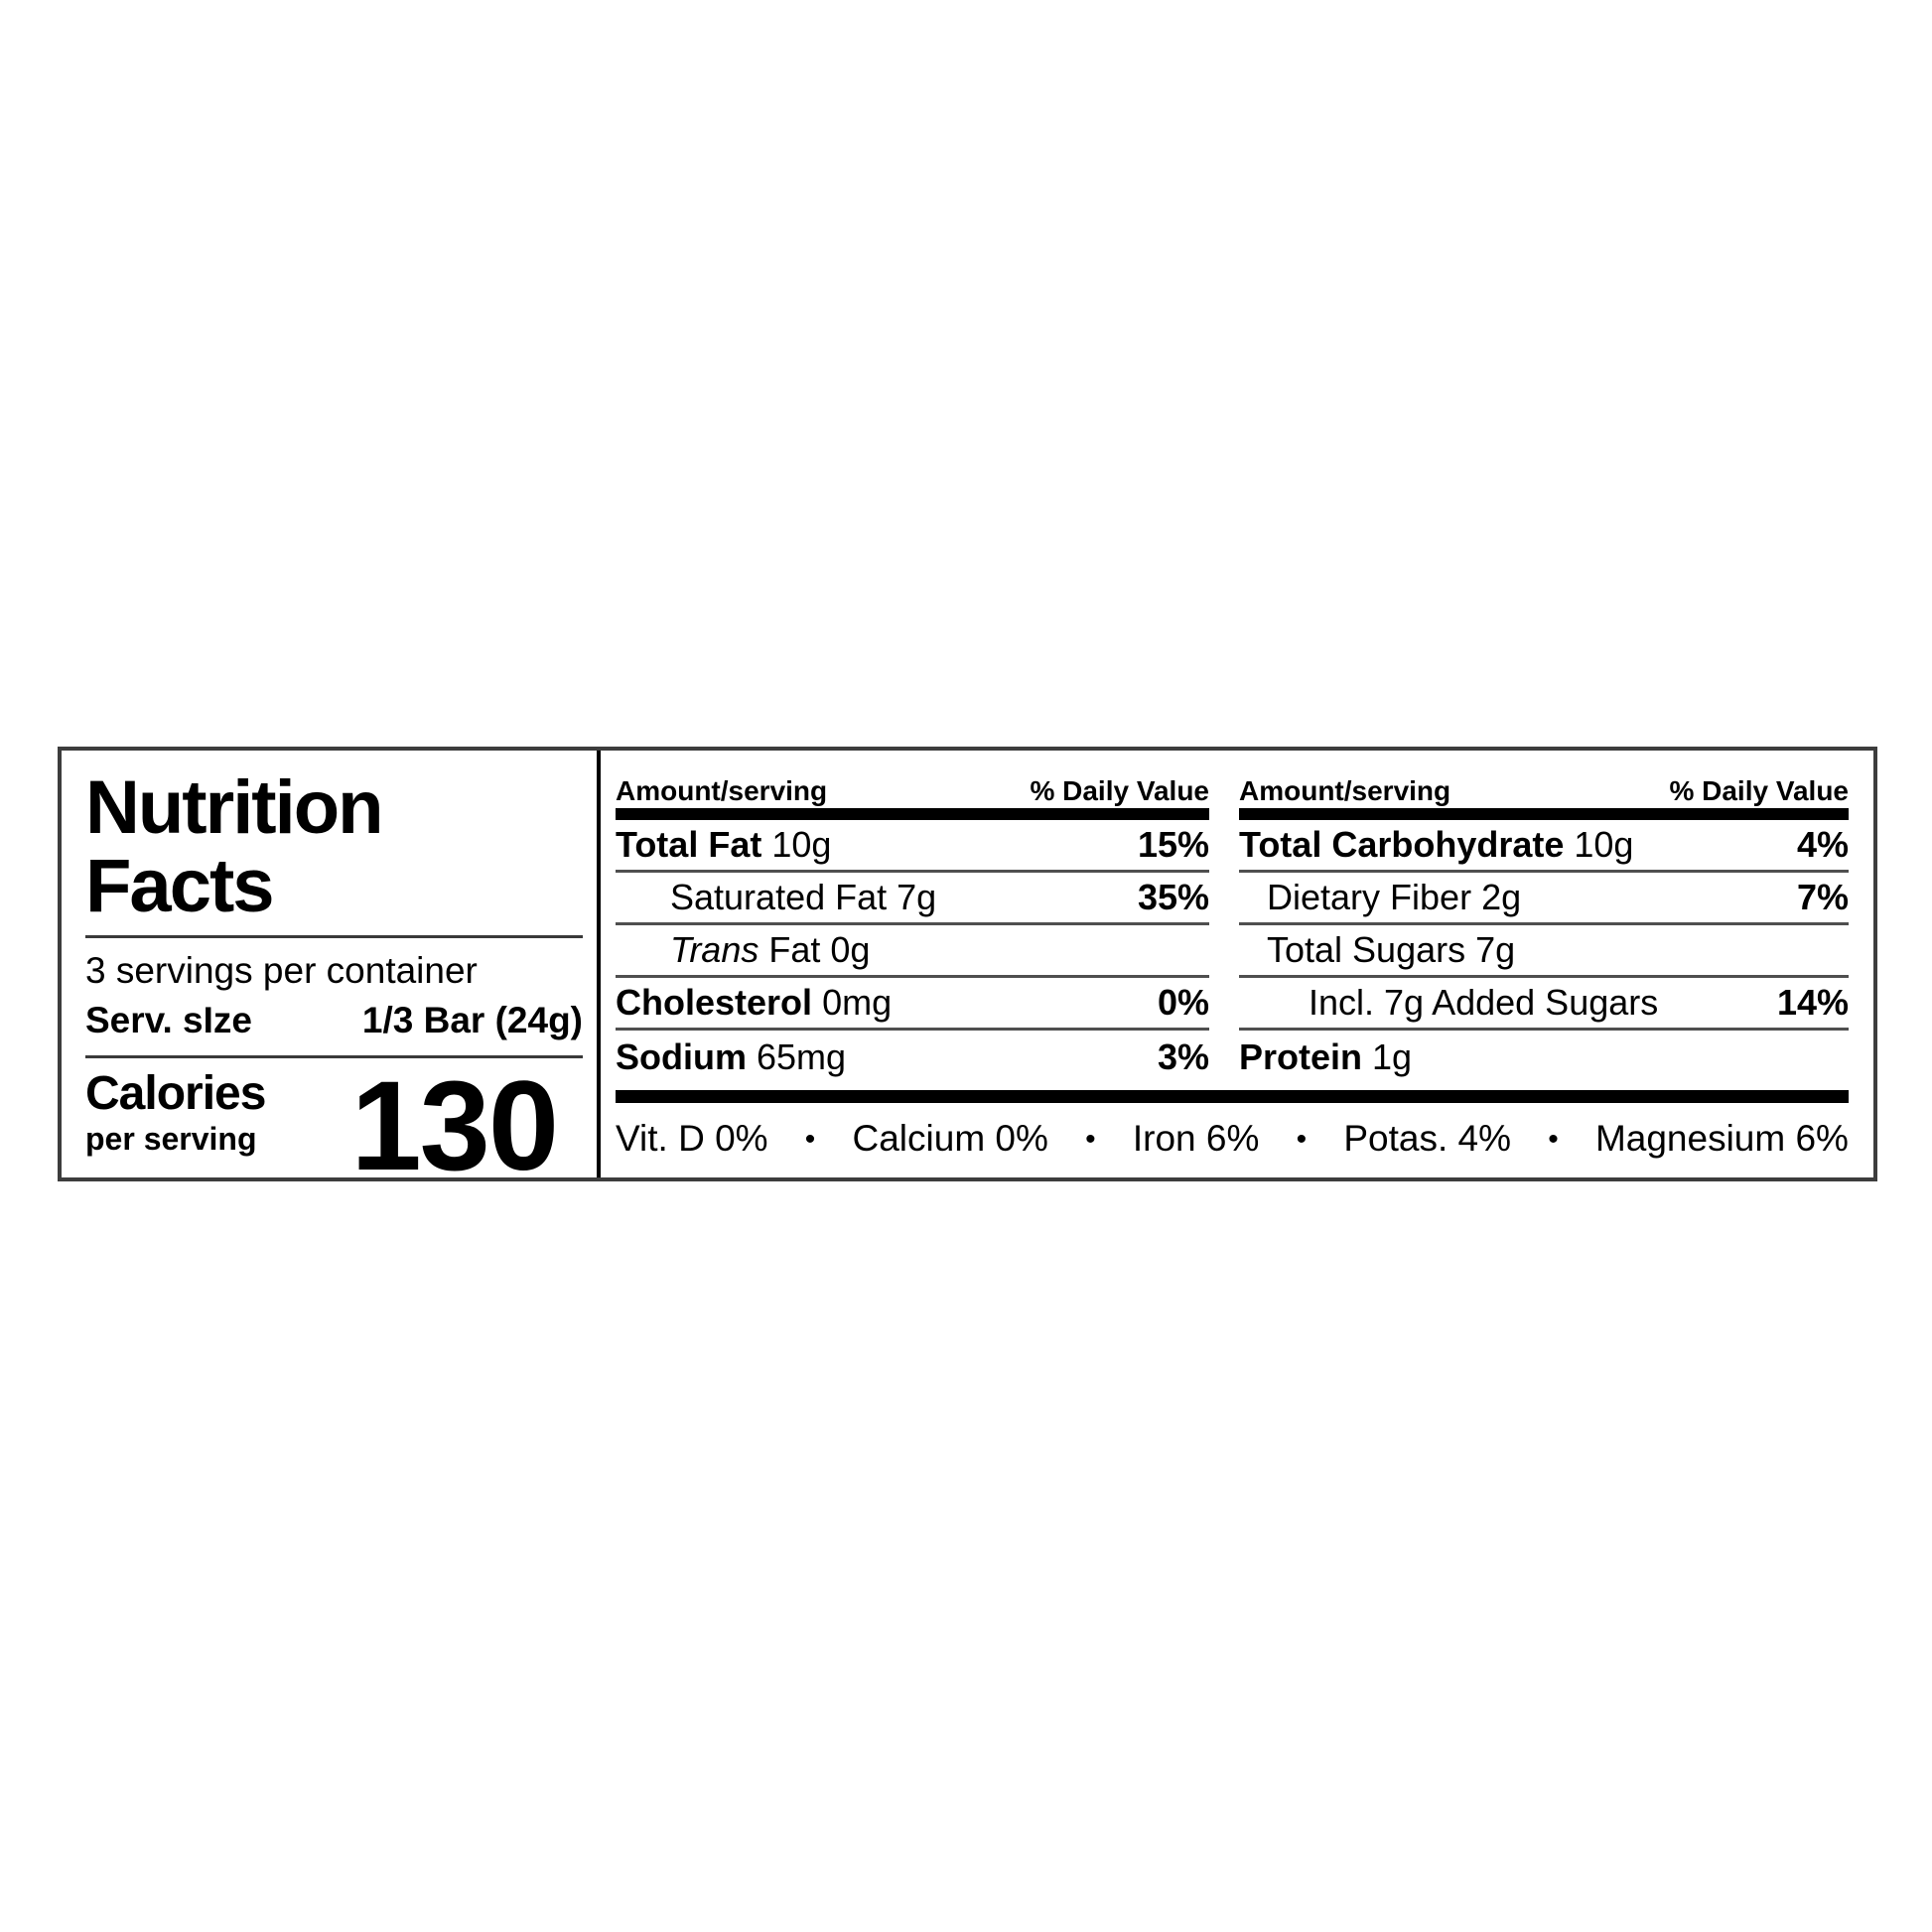 Image resolution: width=1932 pixels, height=1932 pixels. Describe the element at coordinates (334, 1126) in the screenshot. I see `calories-row: Calories per serving 130` at that location.